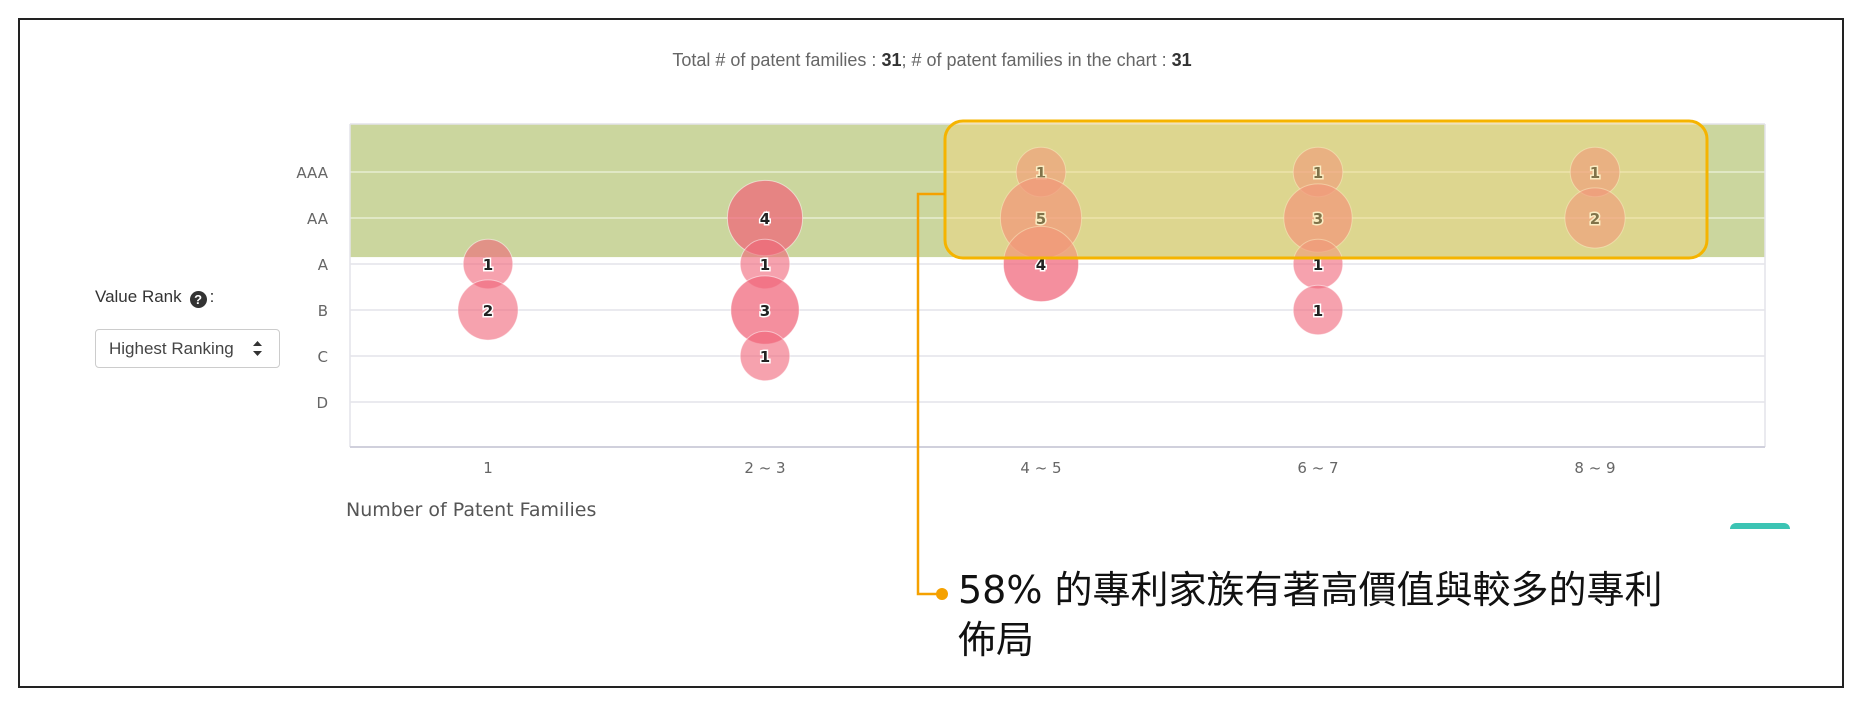 Image resolution: width=1864 pixels, height=708 pixels. Describe the element at coordinates (930, 394) in the screenshot. I see `callout-line` at that location.